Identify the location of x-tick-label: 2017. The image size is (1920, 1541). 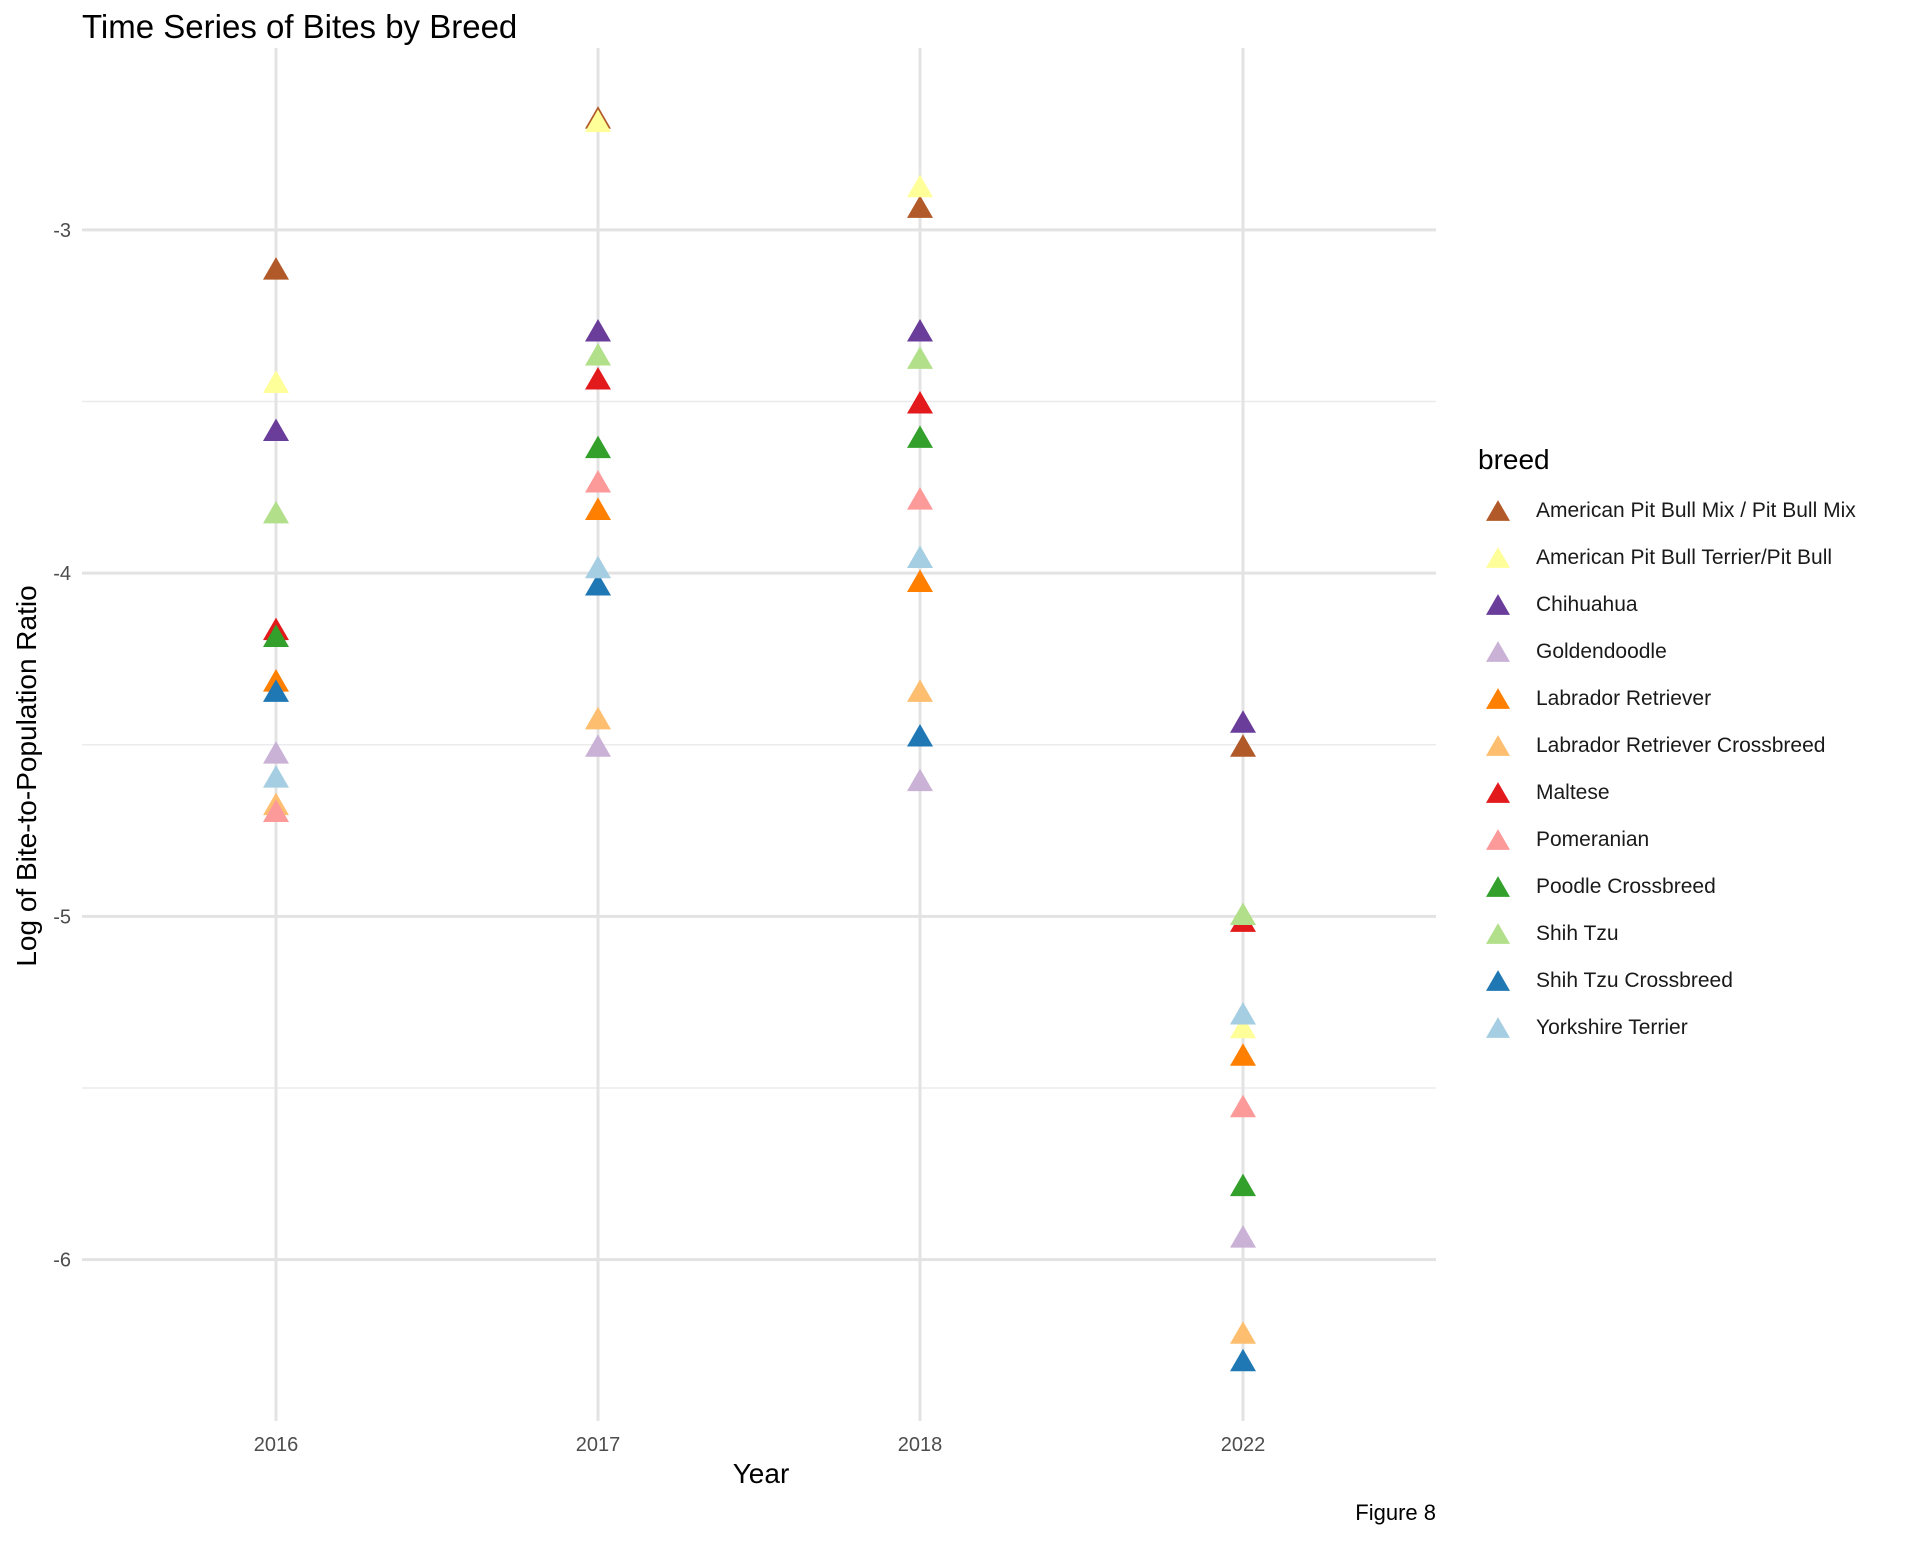
(598, 1445).